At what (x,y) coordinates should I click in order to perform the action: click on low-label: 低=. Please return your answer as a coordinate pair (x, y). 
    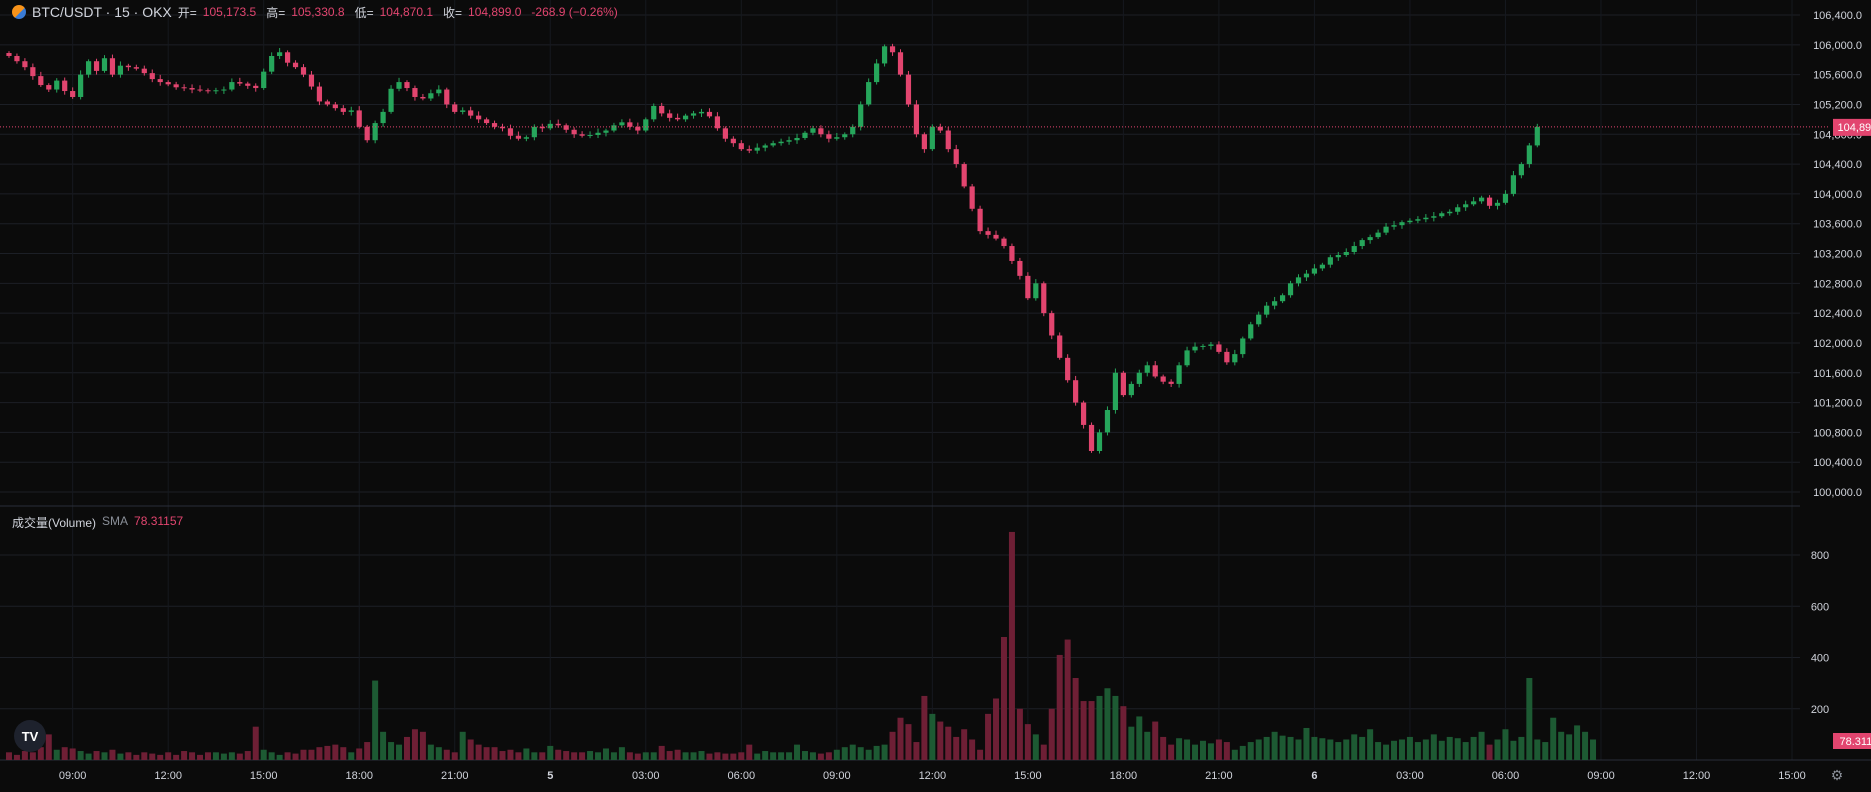
    Looking at the image, I should click on (364, 12).